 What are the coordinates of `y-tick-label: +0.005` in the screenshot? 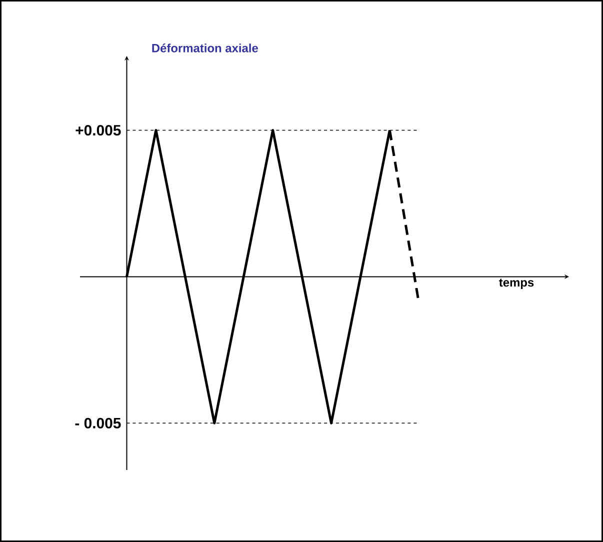 It's located at (98, 130).